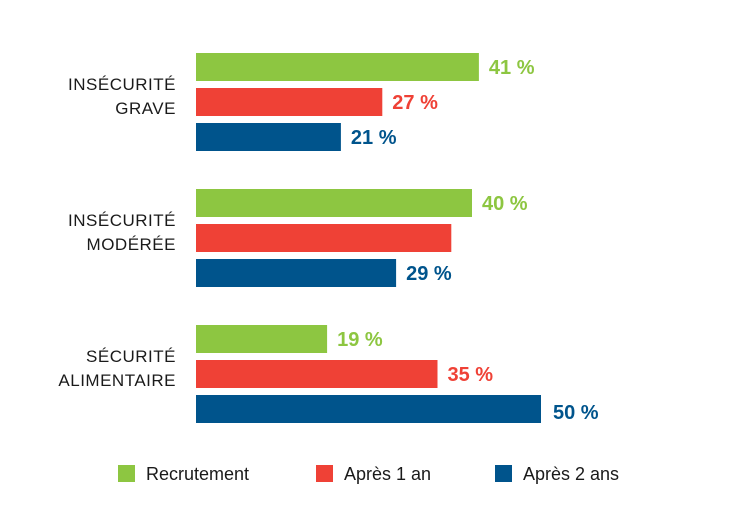  What do you see at coordinates (387, 474) in the screenshot?
I see `legend-label: Après 1 an` at bounding box center [387, 474].